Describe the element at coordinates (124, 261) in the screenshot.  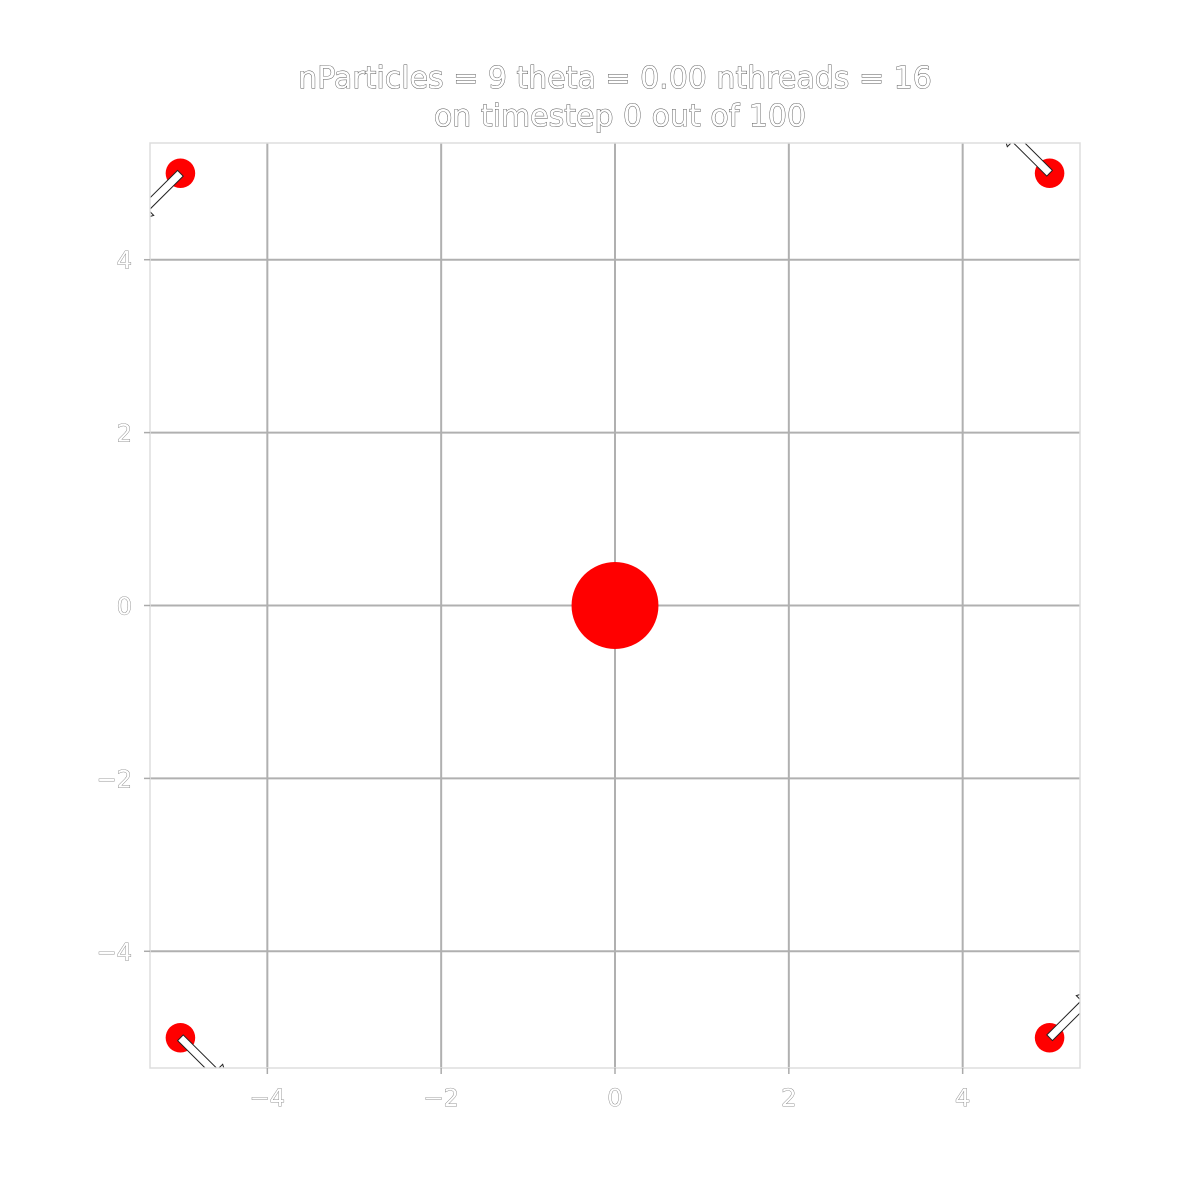
I see `y-tick-label: 4` at that location.